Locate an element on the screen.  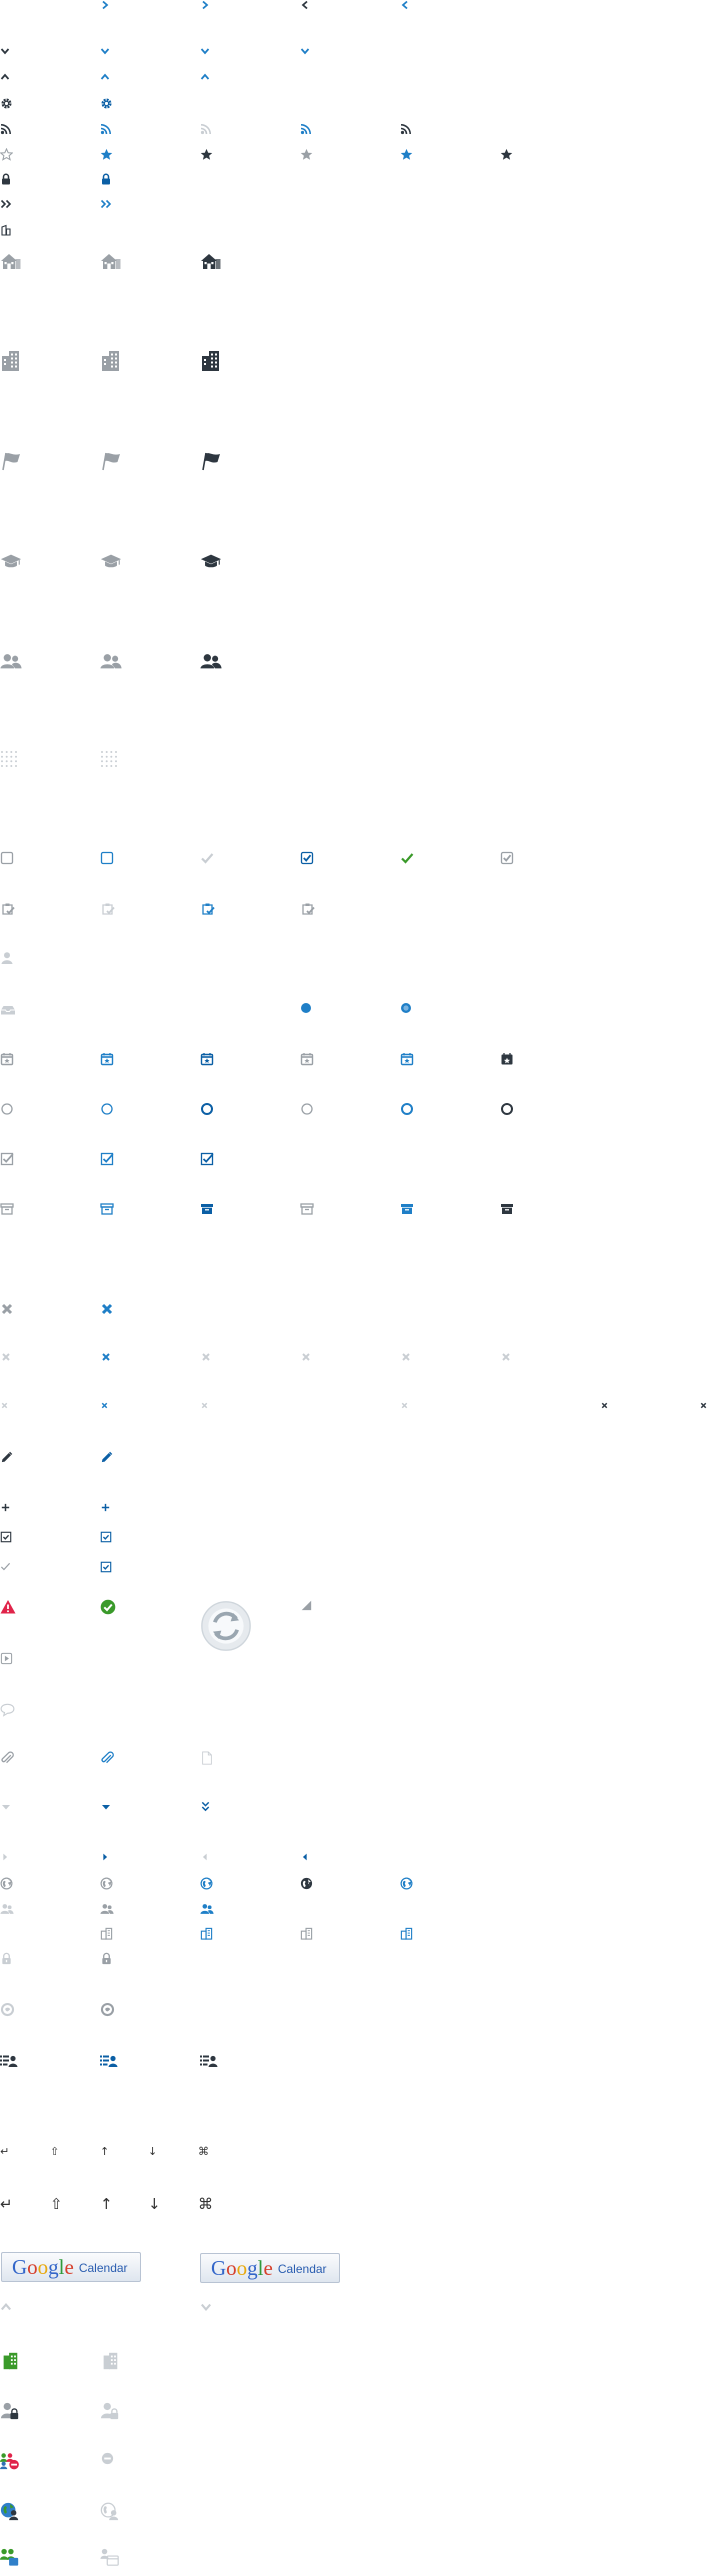
no-entry-icon is located at coordinates (107, 2458).